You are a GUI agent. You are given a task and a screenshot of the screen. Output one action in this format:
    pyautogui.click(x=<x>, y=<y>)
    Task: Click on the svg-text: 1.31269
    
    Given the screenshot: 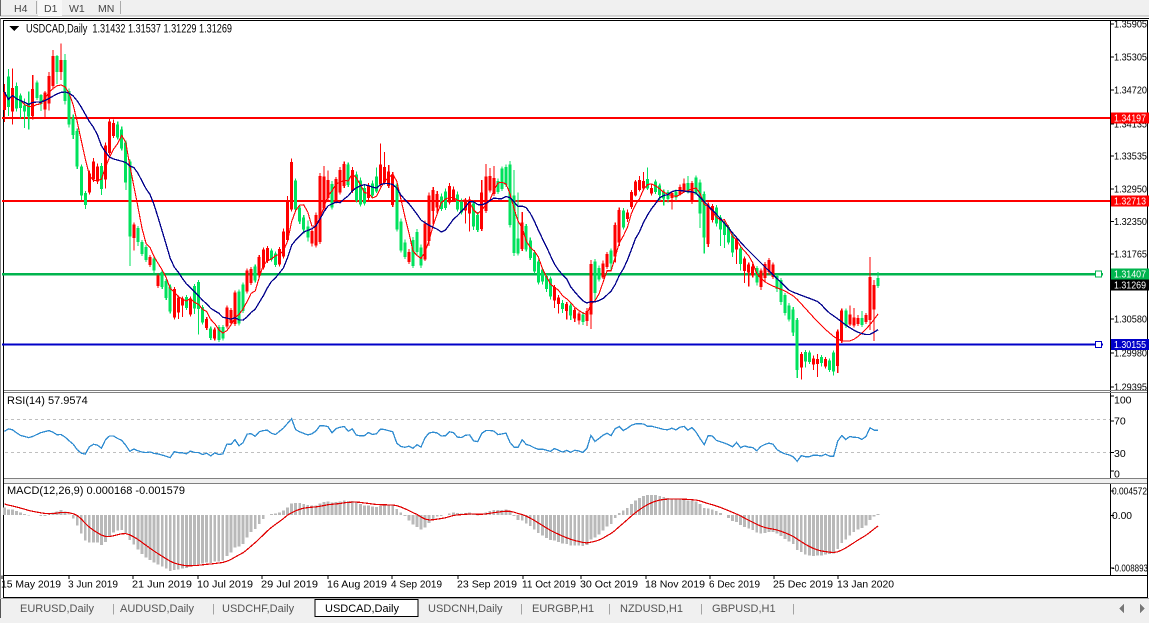 What is the action you would take?
    pyautogui.click(x=1130, y=286)
    